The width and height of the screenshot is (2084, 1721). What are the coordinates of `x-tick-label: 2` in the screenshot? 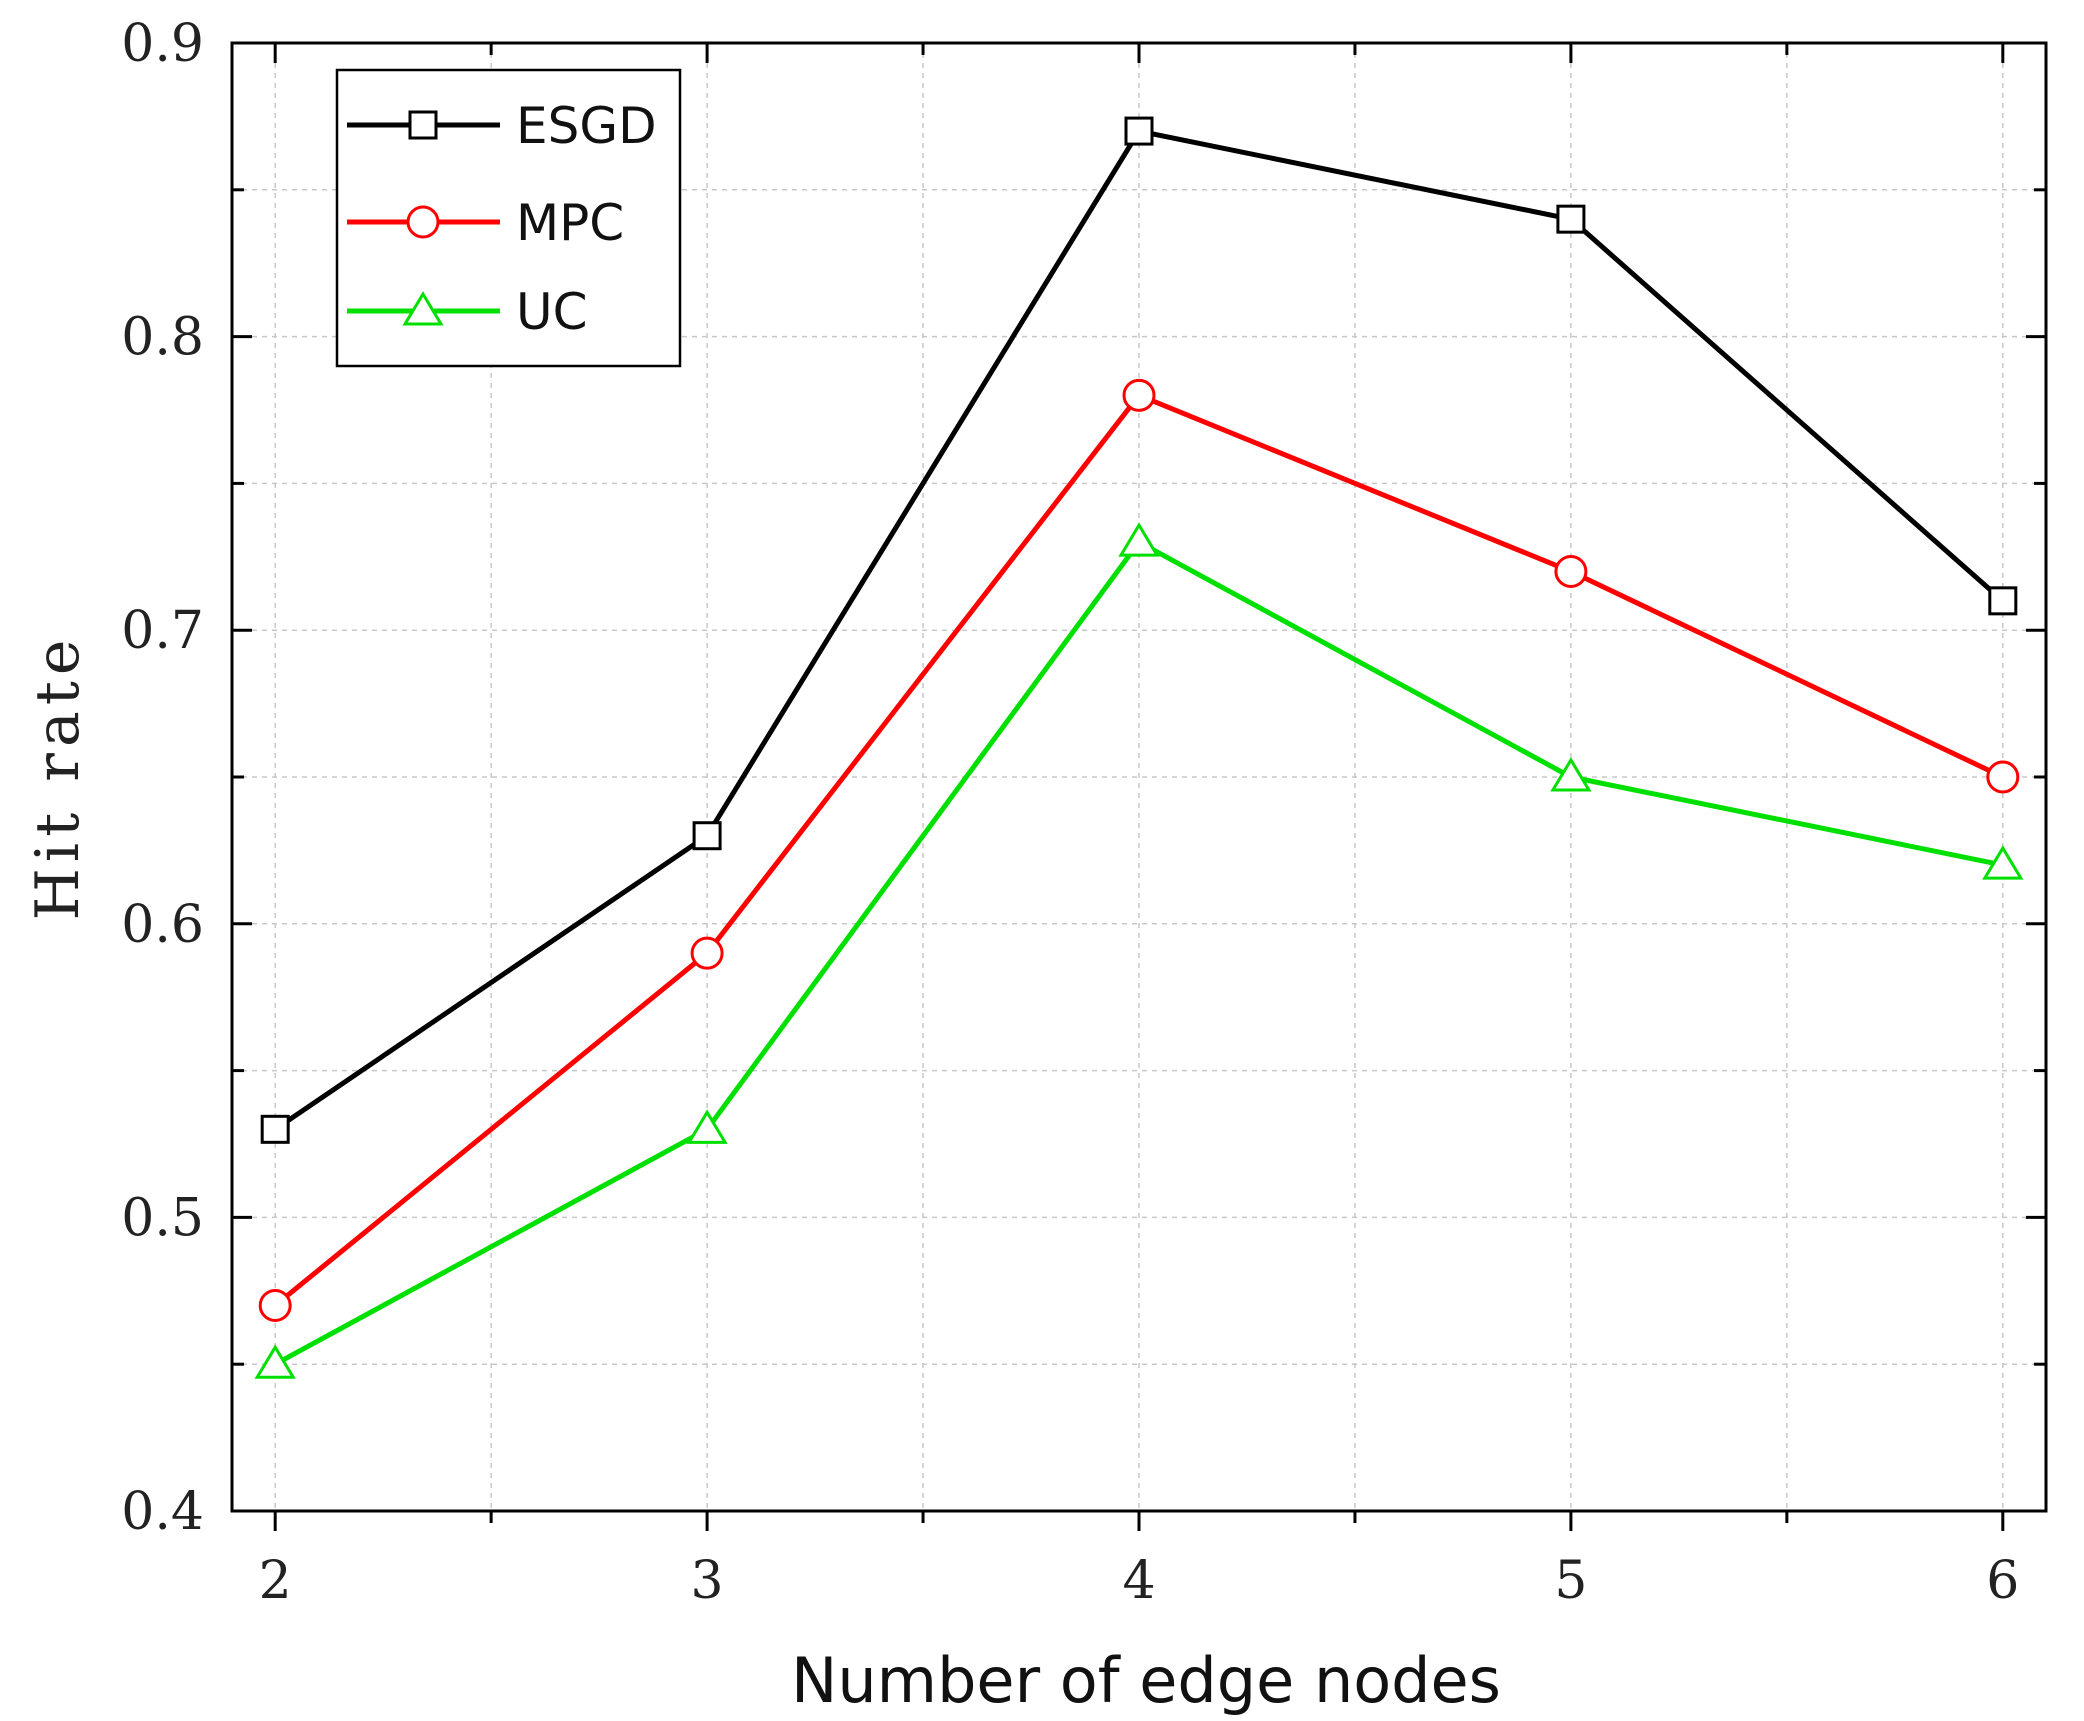 It's located at (275, 1581).